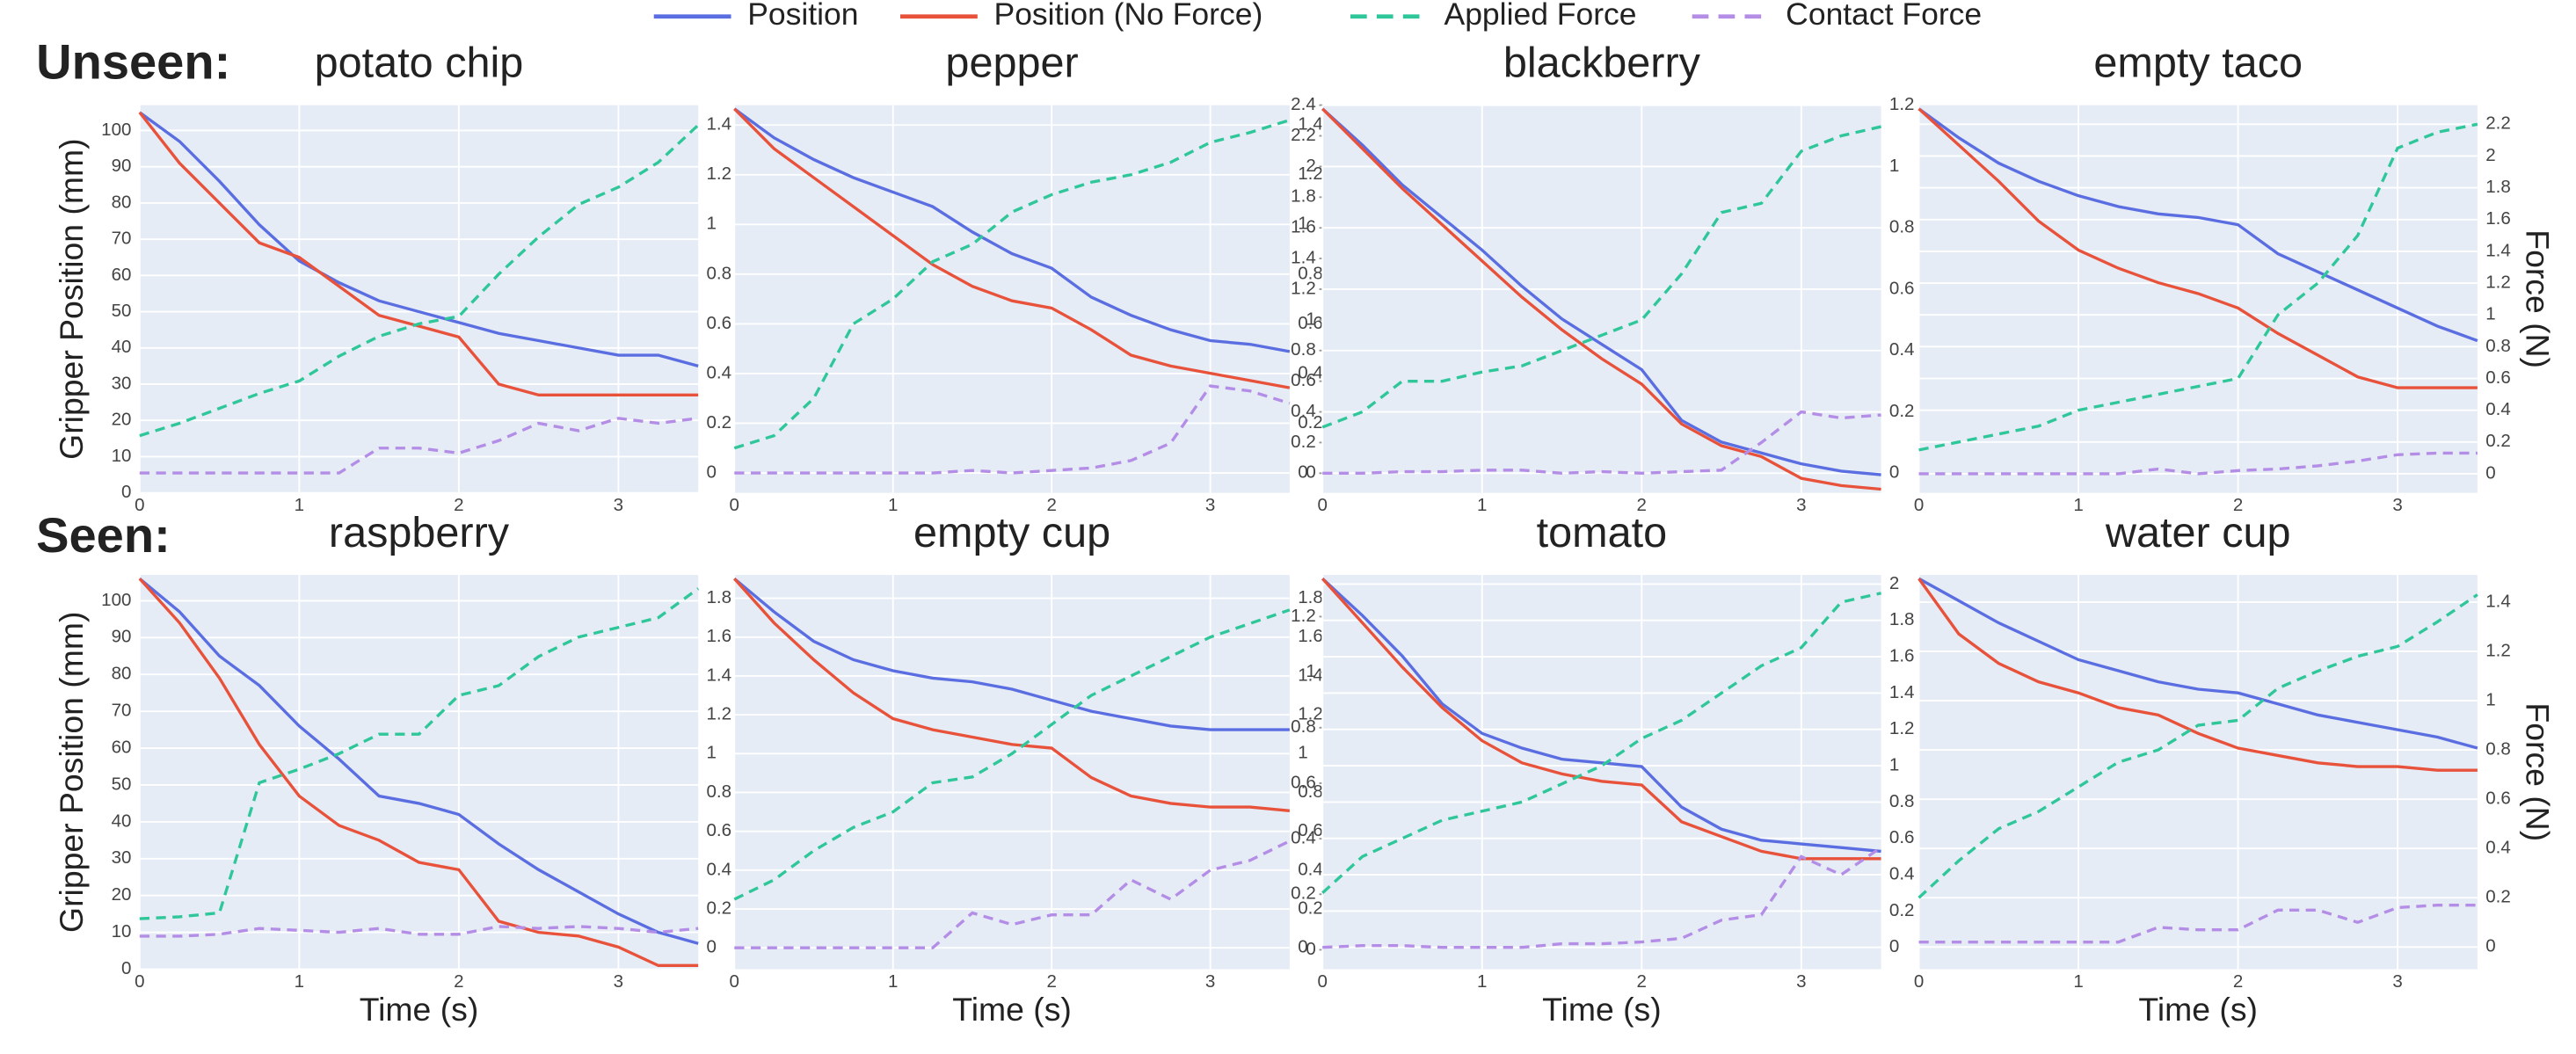 This screenshot has height=1054, width=2576. Describe the element at coordinates (419, 63) in the screenshot. I see `chart-title: potato chip` at that location.